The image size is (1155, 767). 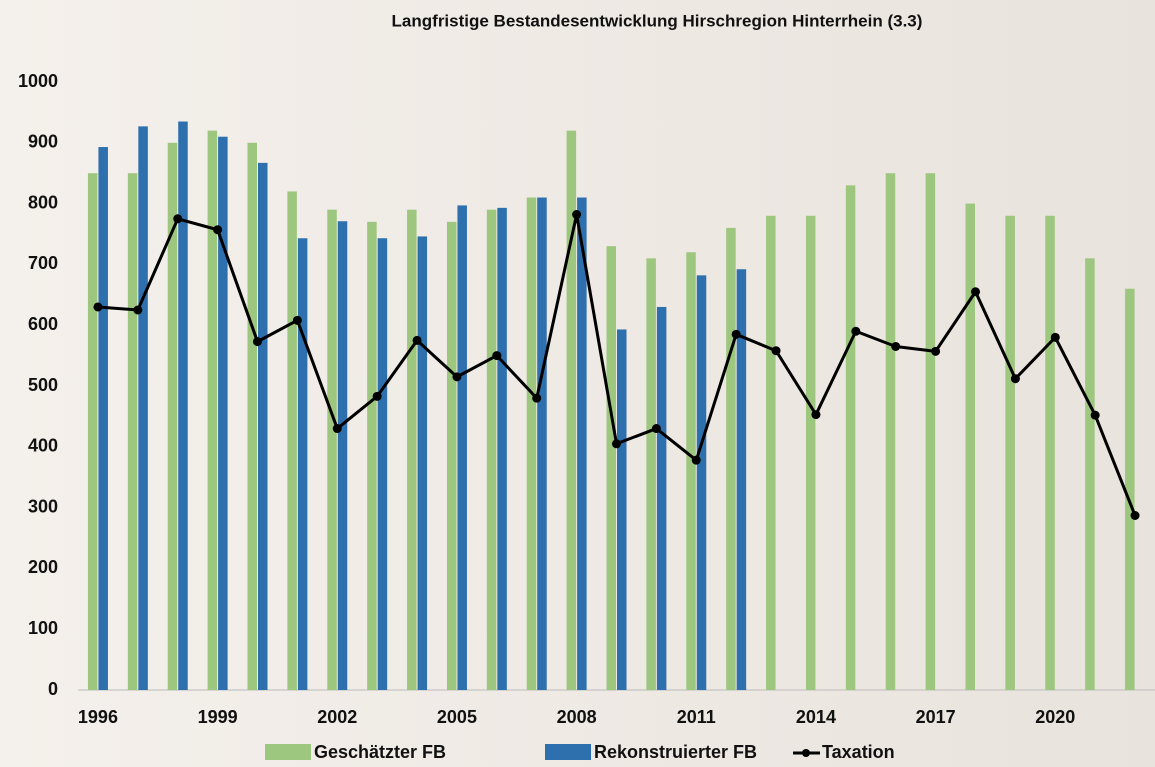 I want to click on y-tick-label: 700, so click(x=43, y=263).